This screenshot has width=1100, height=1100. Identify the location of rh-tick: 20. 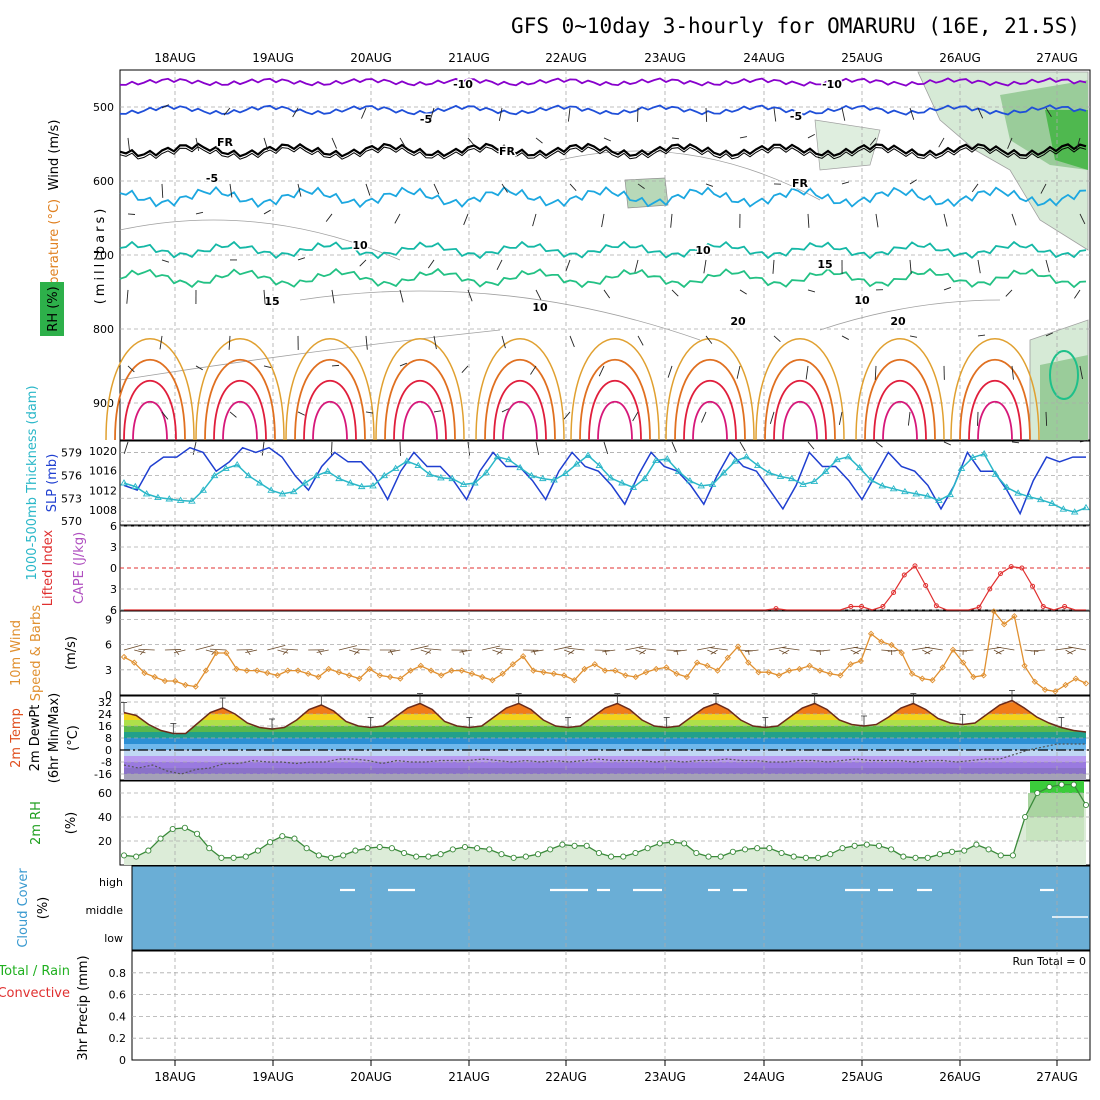
(105, 841).